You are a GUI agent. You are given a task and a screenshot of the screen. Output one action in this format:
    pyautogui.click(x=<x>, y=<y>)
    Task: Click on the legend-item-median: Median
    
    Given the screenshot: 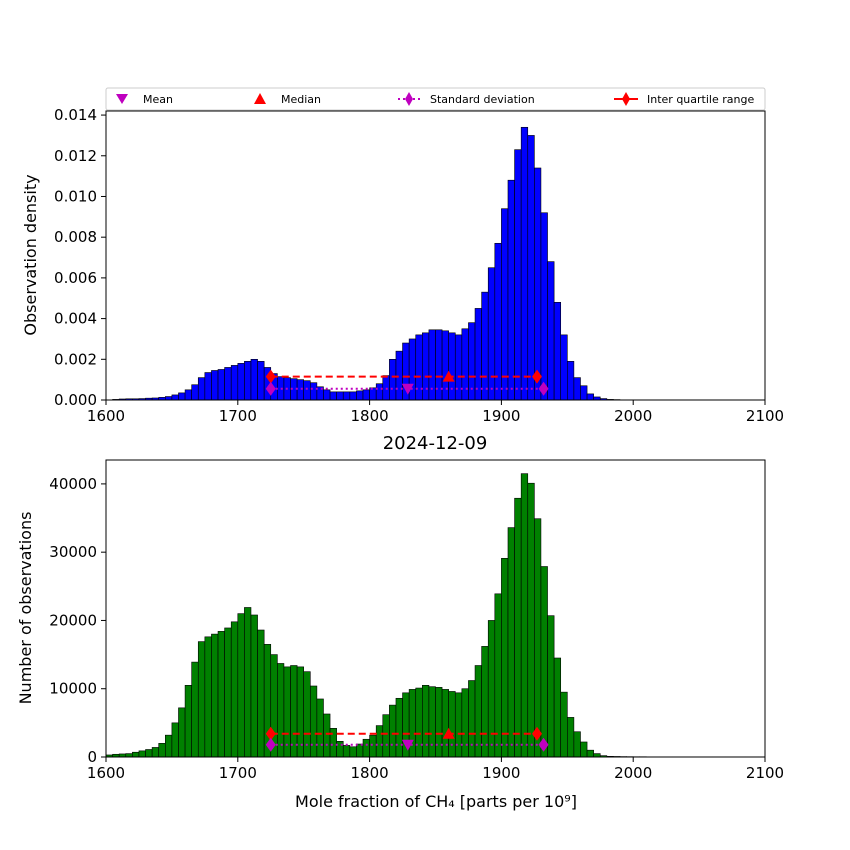 What is the action you would take?
    pyautogui.click(x=287, y=99)
    